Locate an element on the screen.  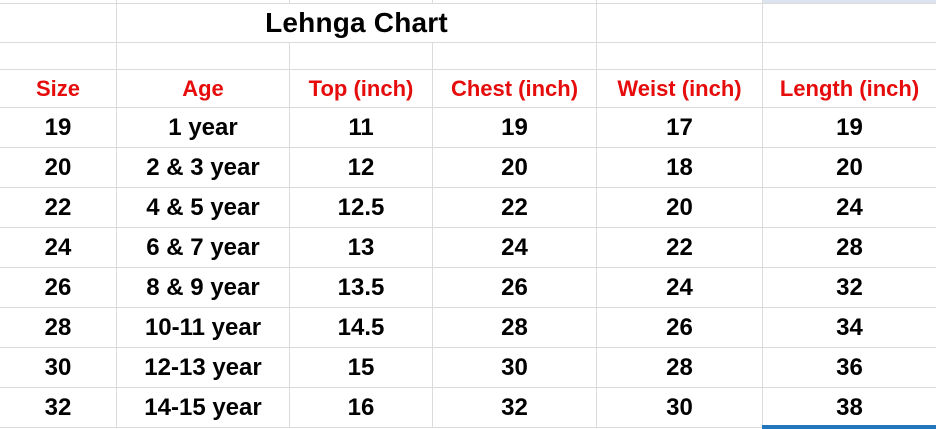
header-top: Top (inch) is located at coordinates (361, 89).